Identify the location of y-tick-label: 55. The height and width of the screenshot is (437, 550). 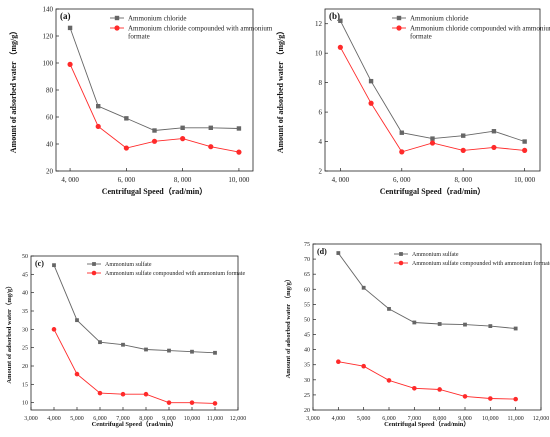
(307, 305).